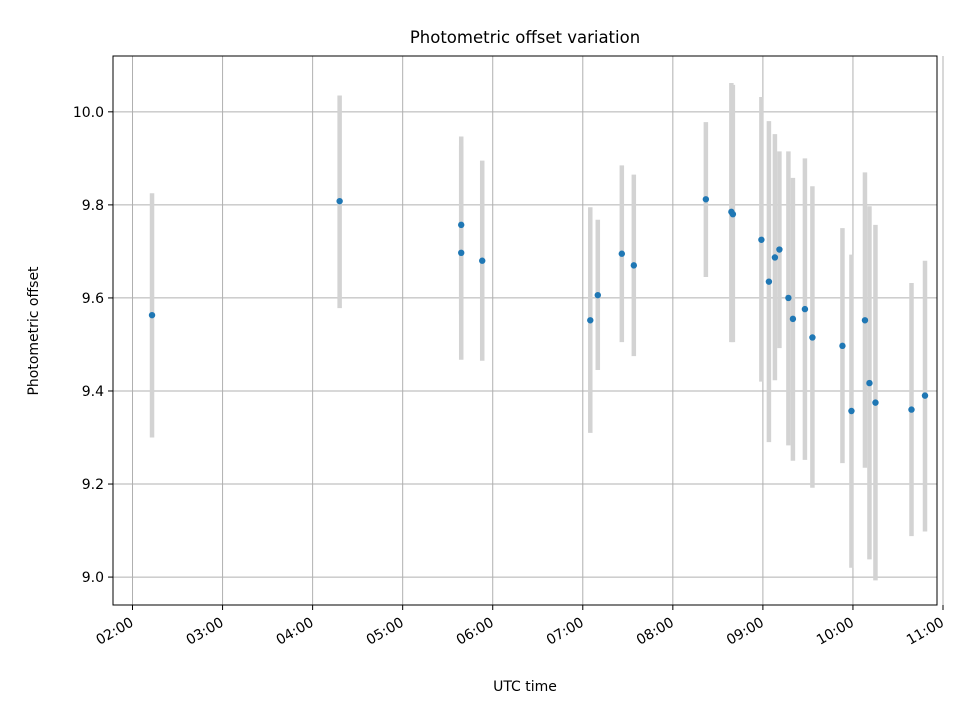  Describe the element at coordinates (93, 206) in the screenshot. I see `y-tick-label: 9.8` at that location.